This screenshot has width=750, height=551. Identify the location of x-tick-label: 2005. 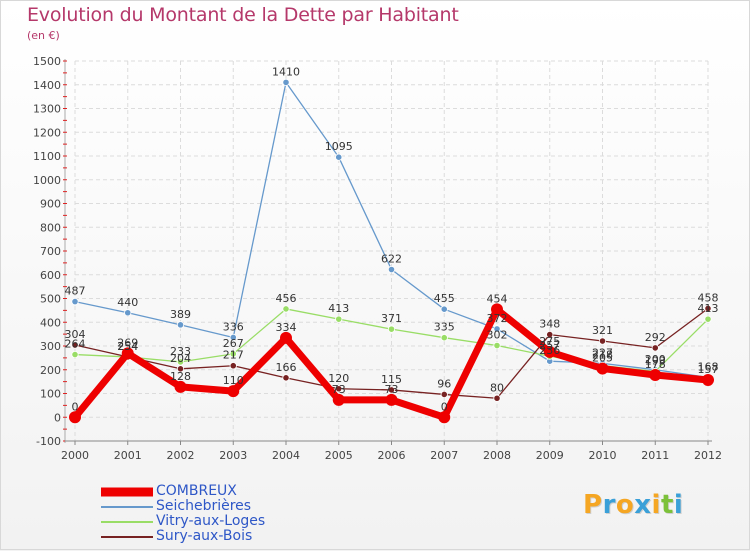
(339, 455).